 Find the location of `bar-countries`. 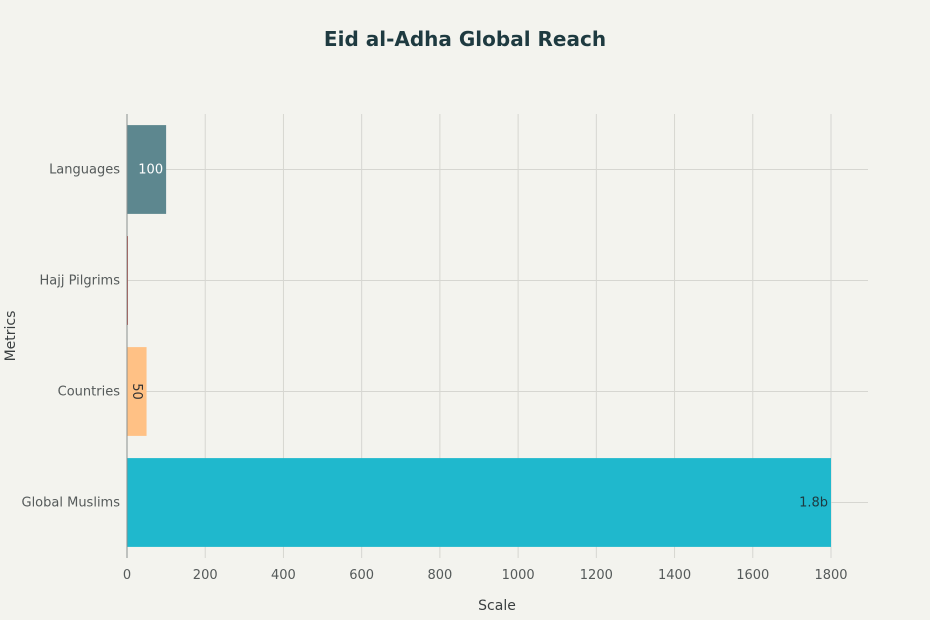

bar-countries is located at coordinates (137, 391).